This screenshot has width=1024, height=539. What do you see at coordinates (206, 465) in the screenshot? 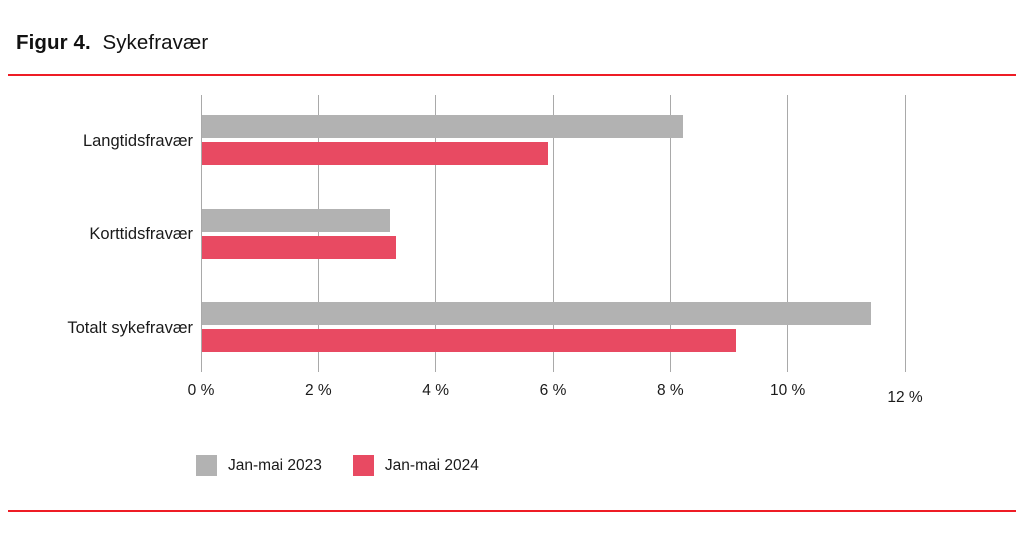
I see `legend-swatch-2023` at bounding box center [206, 465].